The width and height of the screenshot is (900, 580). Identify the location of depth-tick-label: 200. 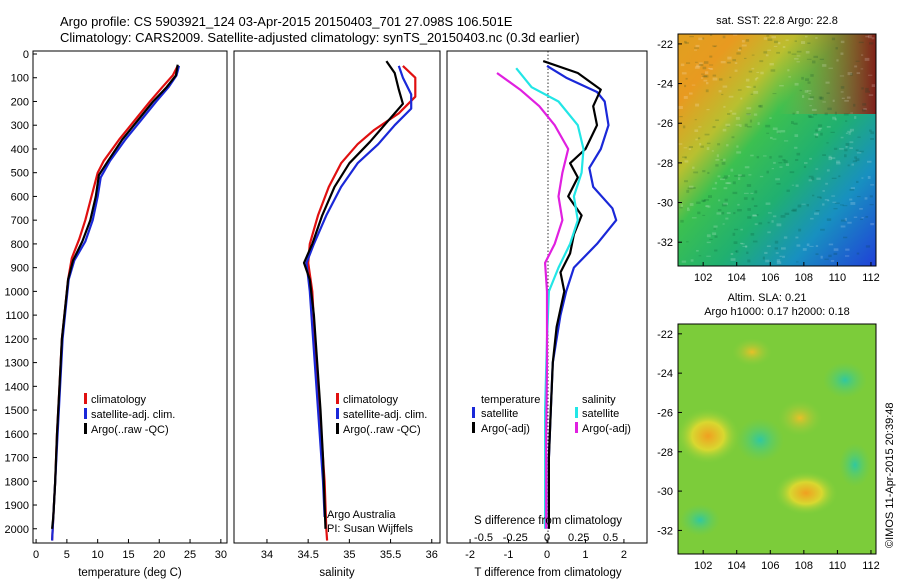
(20, 102).